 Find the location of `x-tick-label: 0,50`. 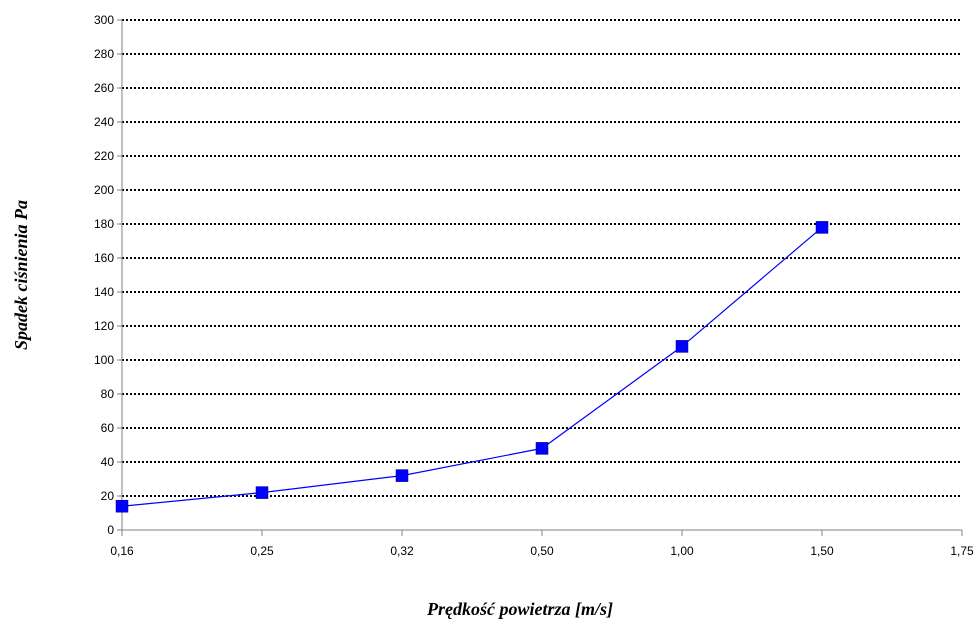

x-tick-label: 0,50 is located at coordinates (542, 551).